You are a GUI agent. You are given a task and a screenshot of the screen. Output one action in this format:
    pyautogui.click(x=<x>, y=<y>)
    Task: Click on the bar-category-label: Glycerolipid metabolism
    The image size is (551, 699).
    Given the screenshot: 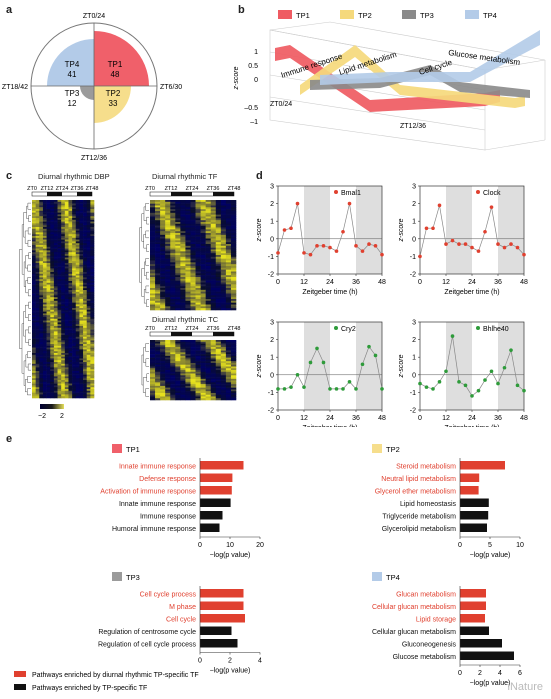 What is the action you would take?
    pyautogui.click(x=419, y=529)
    